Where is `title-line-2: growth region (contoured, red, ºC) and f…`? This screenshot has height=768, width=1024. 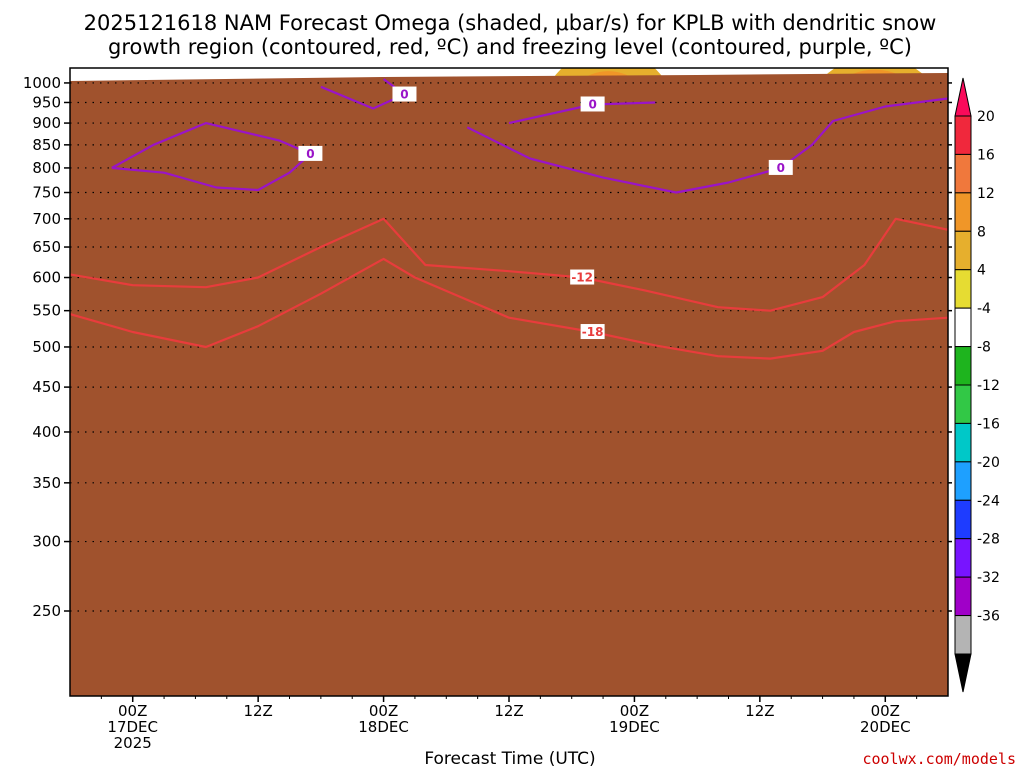
title-line-2: growth region (contoured, red, ºC) and f… is located at coordinates (510, 47).